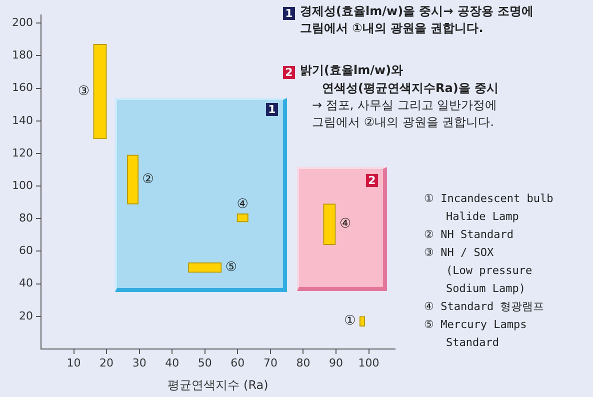  What do you see at coordinates (475, 334) in the screenshot?
I see `text: ⑤ Mercury Lamps Standard` at bounding box center [475, 334].